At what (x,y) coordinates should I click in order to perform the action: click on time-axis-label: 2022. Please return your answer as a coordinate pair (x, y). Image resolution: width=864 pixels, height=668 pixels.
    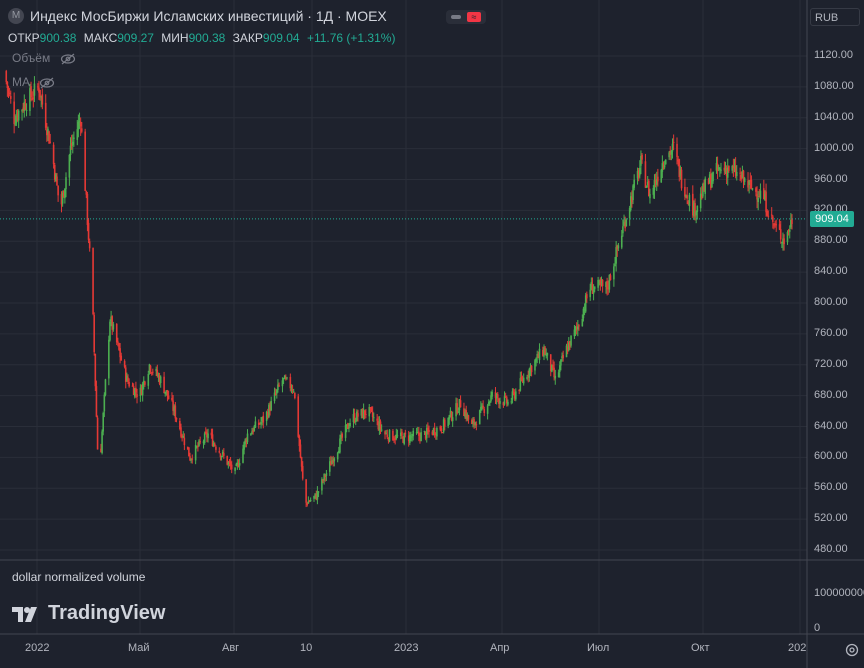
    Looking at the image, I should click on (37, 648).